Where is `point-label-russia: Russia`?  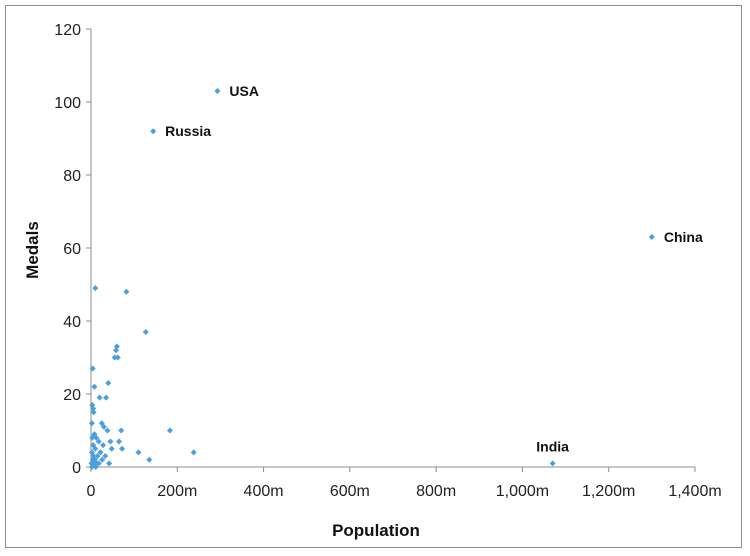 point-label-russia: Russia is located at coordinates (188, 131).